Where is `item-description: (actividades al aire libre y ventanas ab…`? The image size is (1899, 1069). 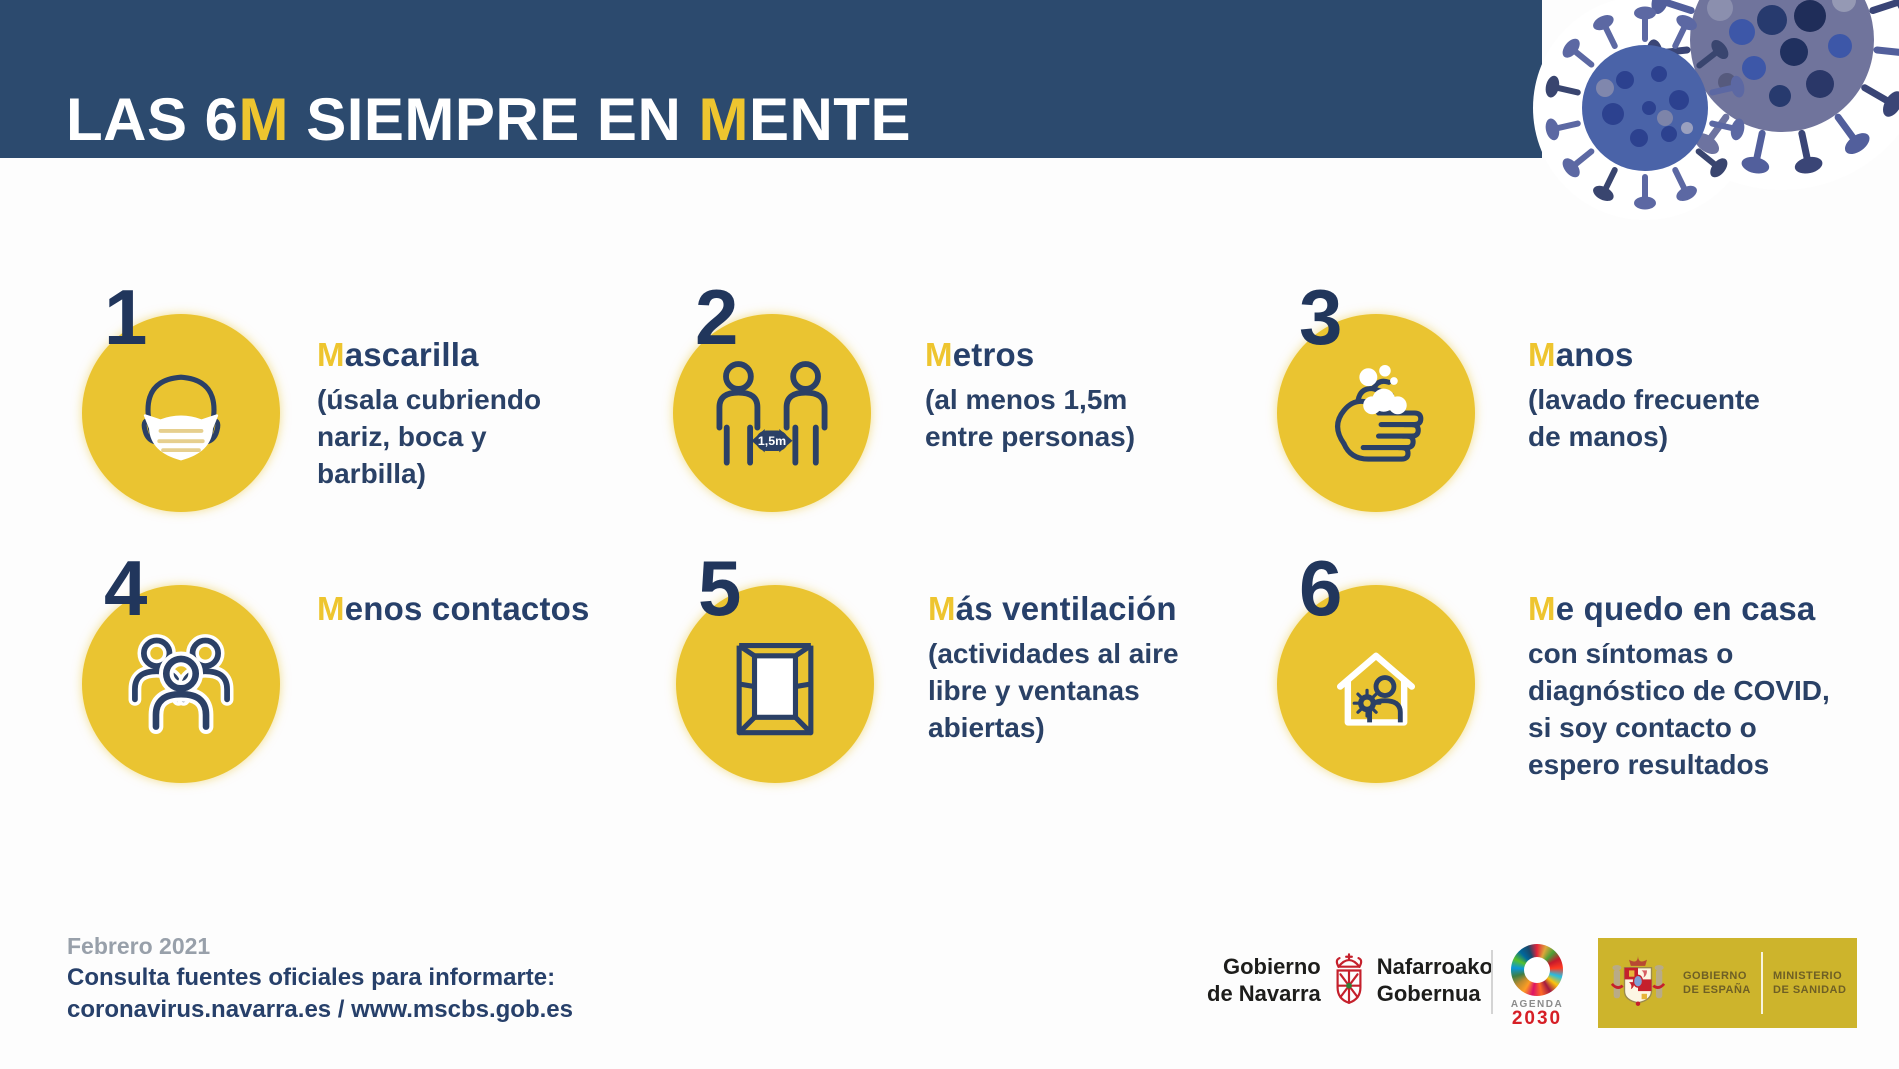 item-description: (actividades al aire libre y ventanas ab… is located at coordinates (1053, 690).